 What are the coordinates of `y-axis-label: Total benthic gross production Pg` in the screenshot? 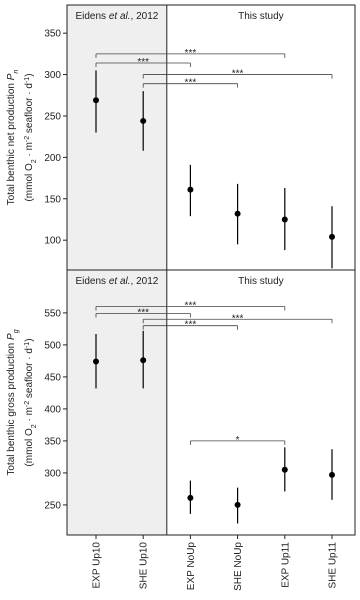 It's located at (13, 402).